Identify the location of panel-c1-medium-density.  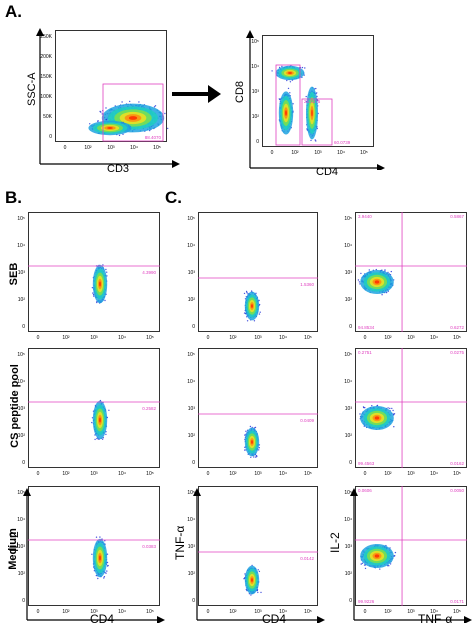
(252, 580).